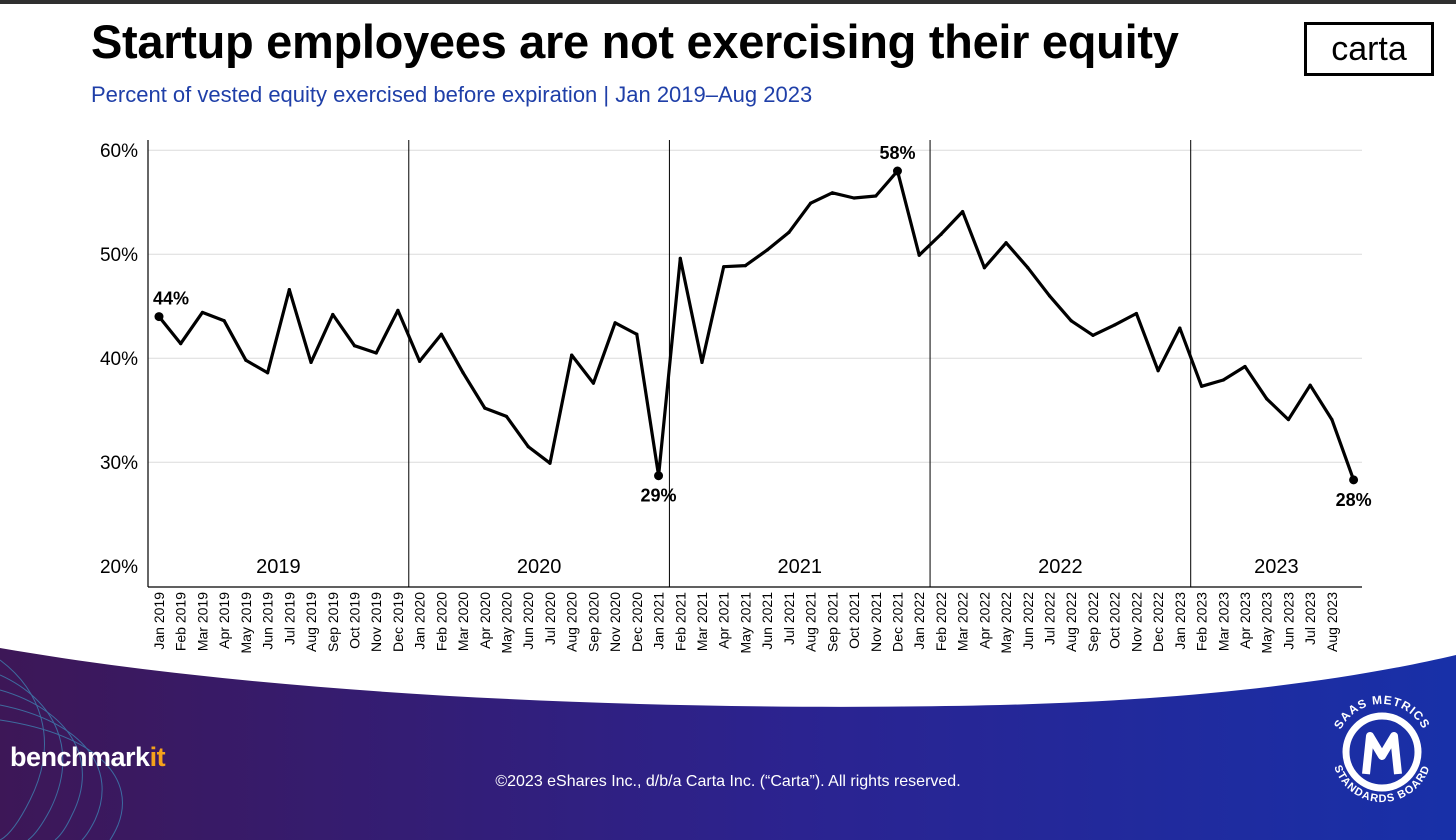  Describe the element at coordinates (1202, 621) in the screenshot. I see `x-tick-label: Feb 2023` at that location.